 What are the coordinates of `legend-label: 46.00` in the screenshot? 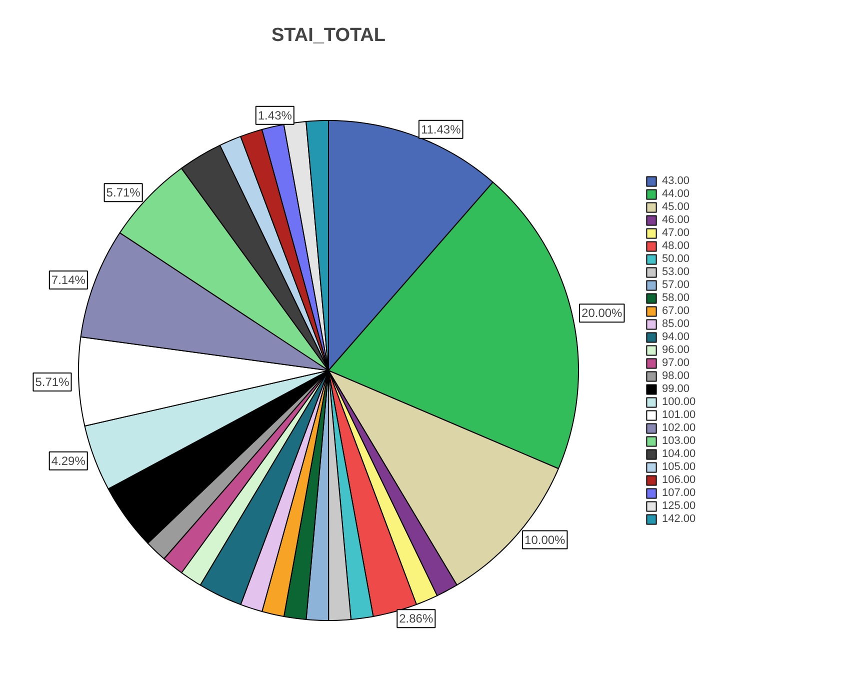 It's located at (676, 220).